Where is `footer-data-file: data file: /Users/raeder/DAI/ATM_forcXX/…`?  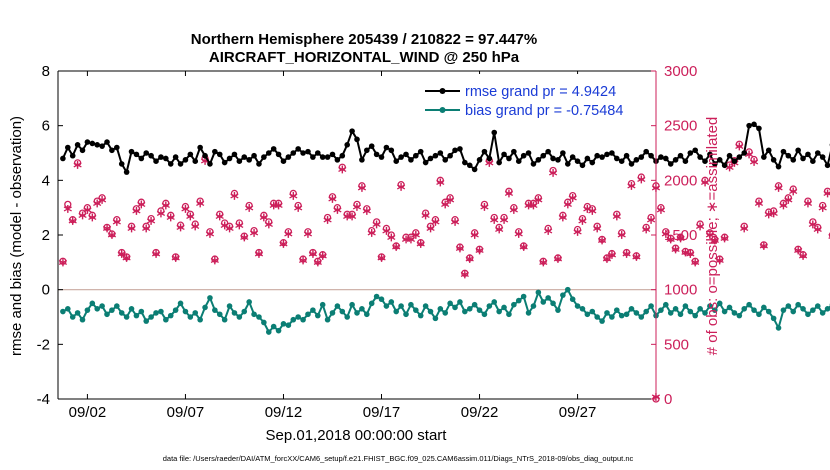 footer-data-file: data file: /Users/raeder/DAI/ATM_forcXX/… is located at coordinates (398, 458).